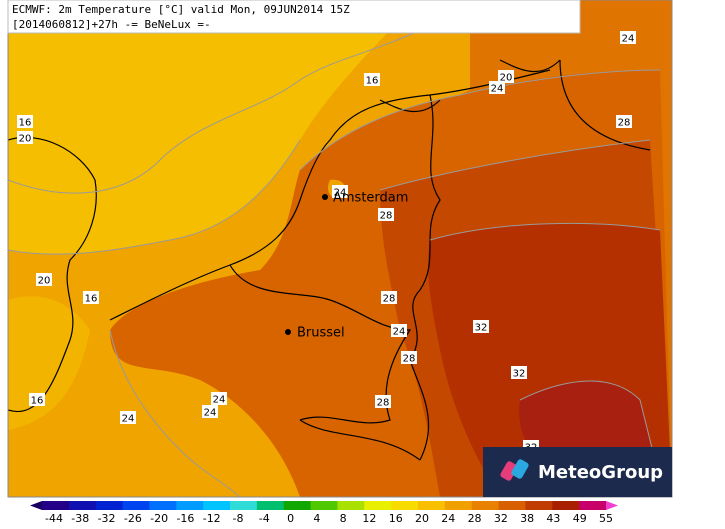 This screenshot has width=725, height=529. Describe the element at coordinates (294, 17) in the screenshot. I see `header-box` at that location.